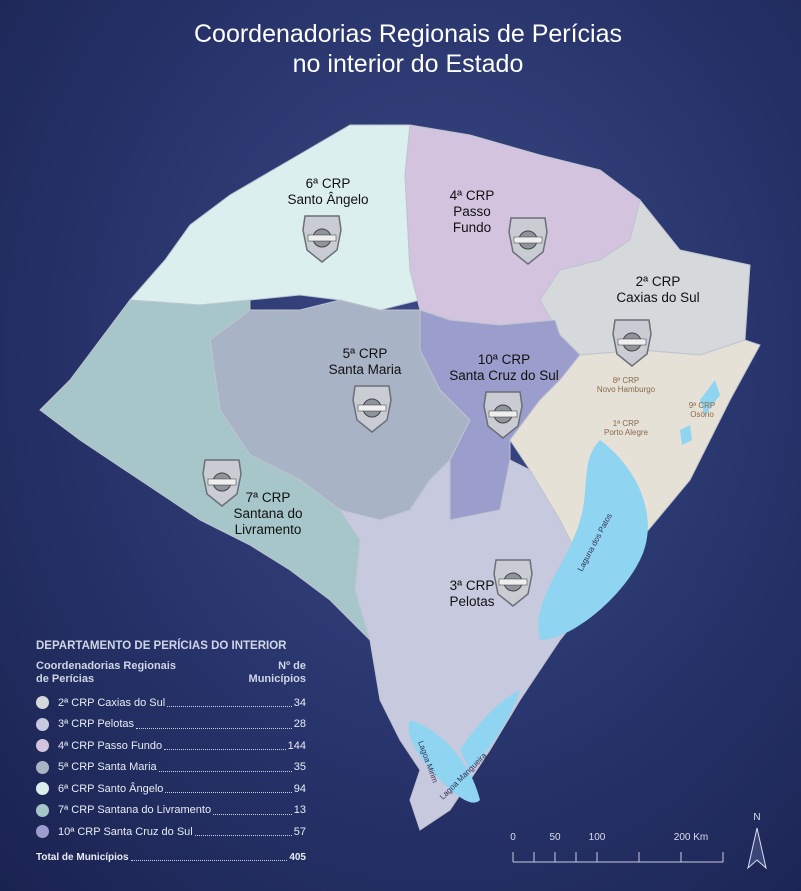 The height and width of the screenshot is (891, 801). What do you see at coordinates (472, 227) in the screenshot?
I see `region-label: Fundo` at bounding box center [472, 227].